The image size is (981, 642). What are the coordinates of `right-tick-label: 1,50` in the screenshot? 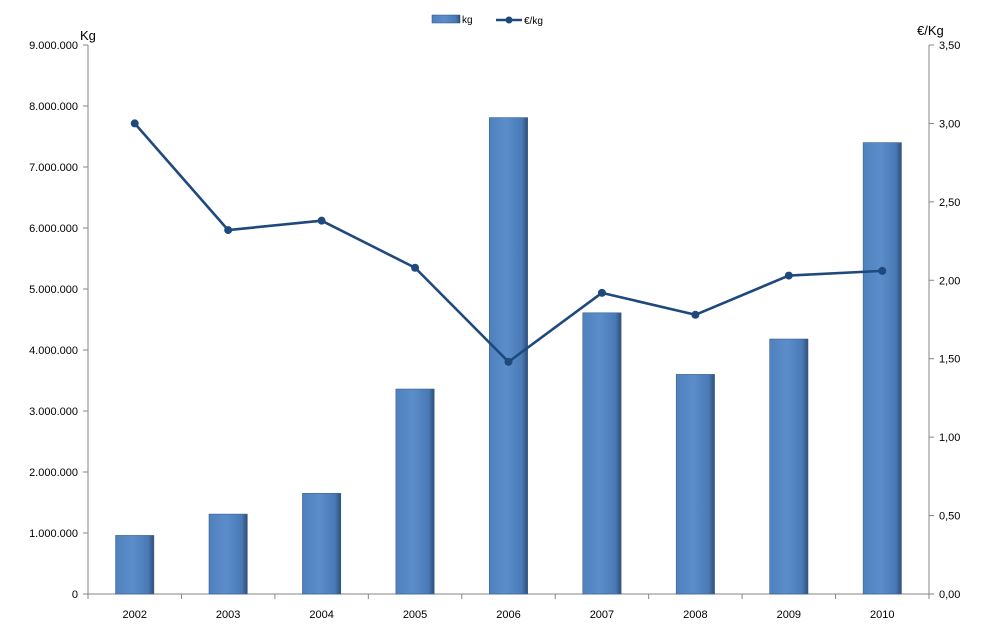 It's located at (949, 360).